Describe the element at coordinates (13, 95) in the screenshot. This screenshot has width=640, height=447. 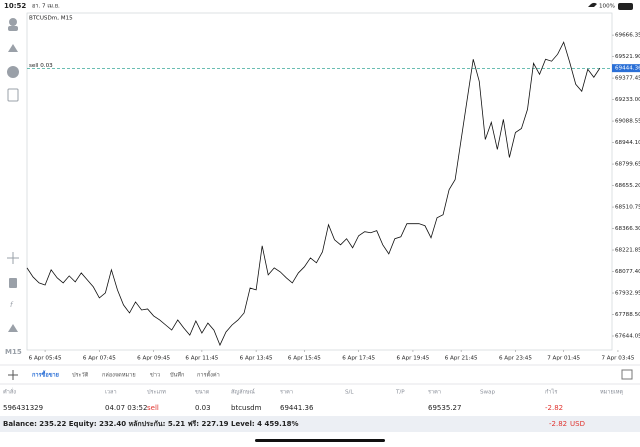
I see `new-chart-icon` at that location.